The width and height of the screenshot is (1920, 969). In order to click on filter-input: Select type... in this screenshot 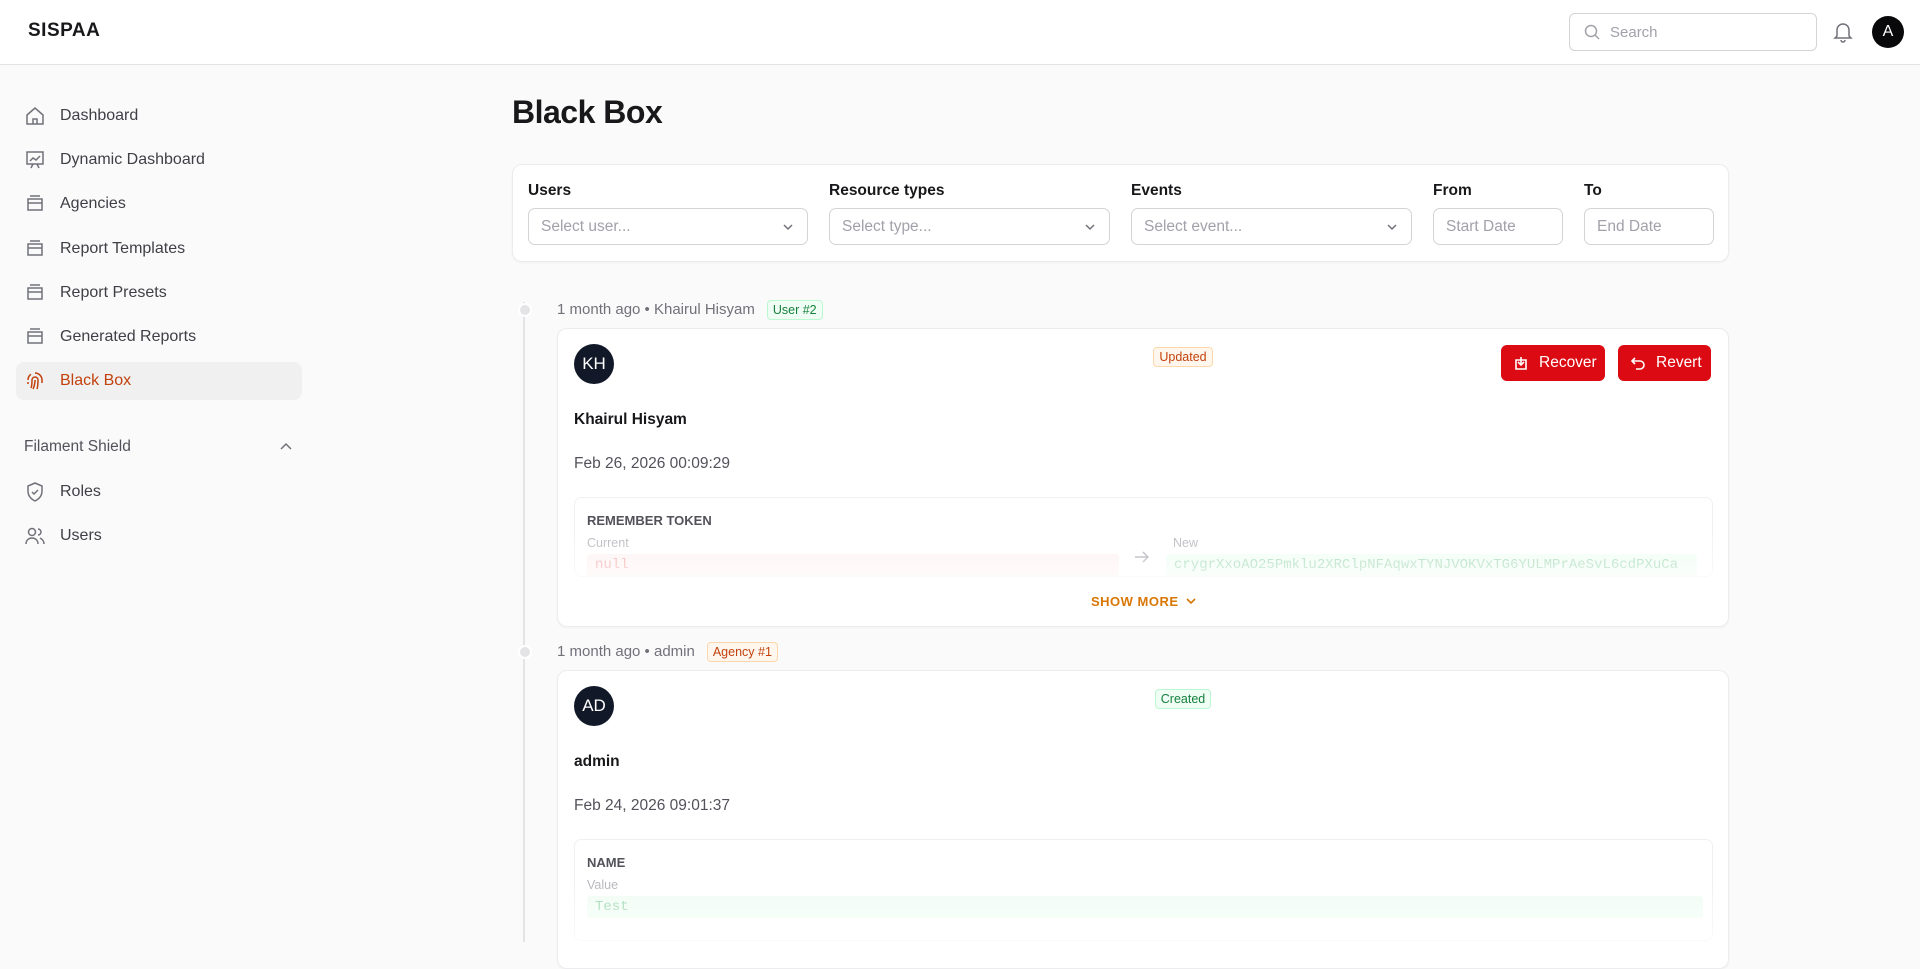, I will do `click(969, 226)`.